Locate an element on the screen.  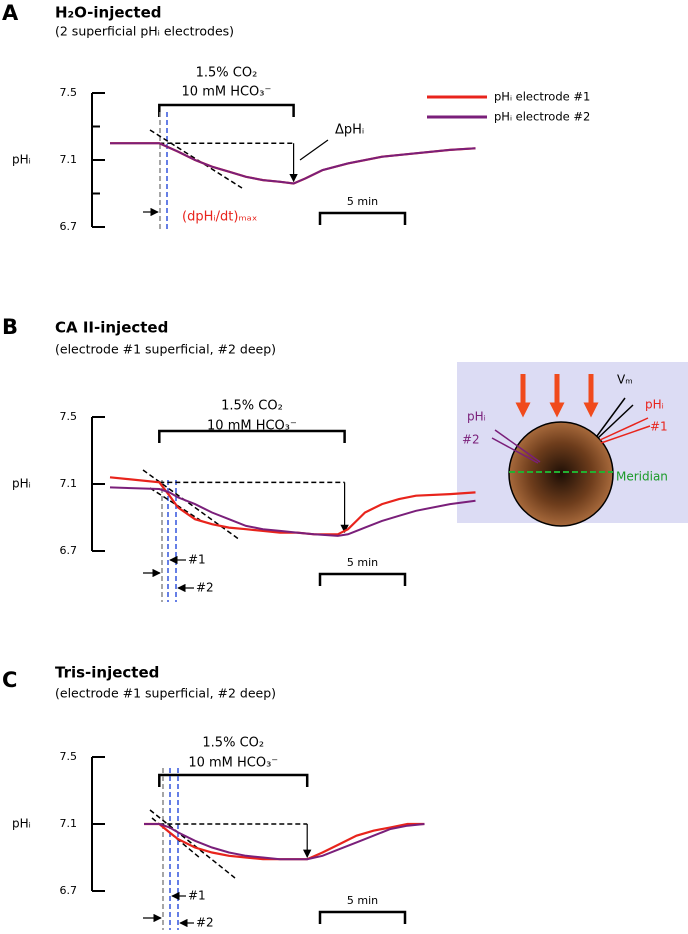
meridian-label: Meridian is located at coordinates (642, 477).